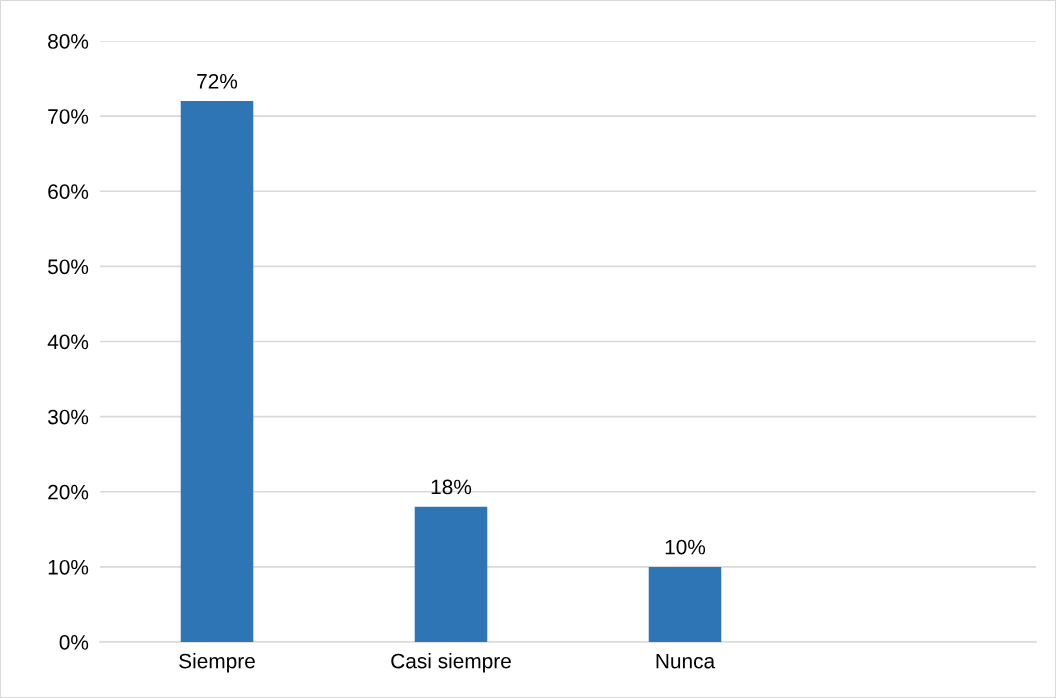 The width and height of the screenshot is (1056, 698). I want to click on data-label: 10%, so click(685, 547).